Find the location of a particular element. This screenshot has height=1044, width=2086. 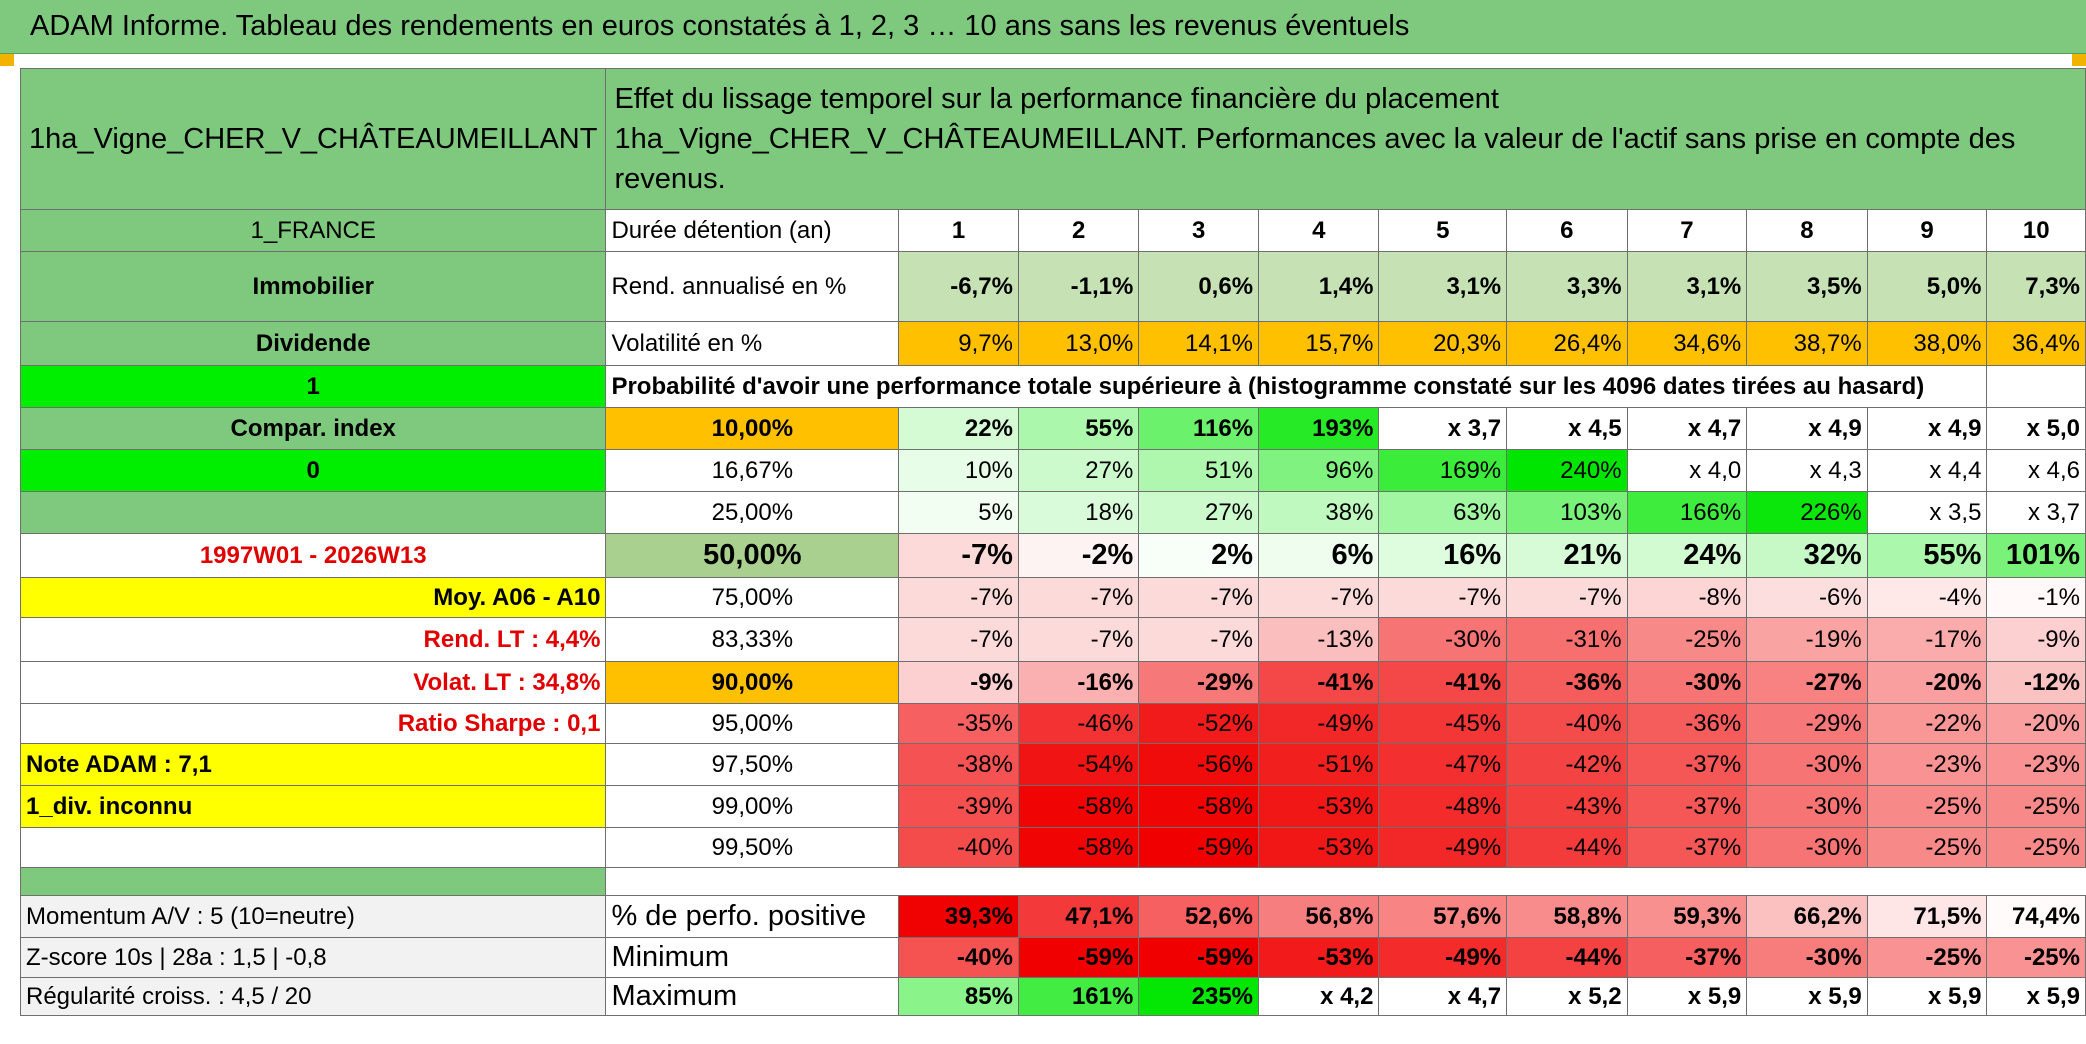

minimum-value: -30% is located at coordinates (1807, 957).